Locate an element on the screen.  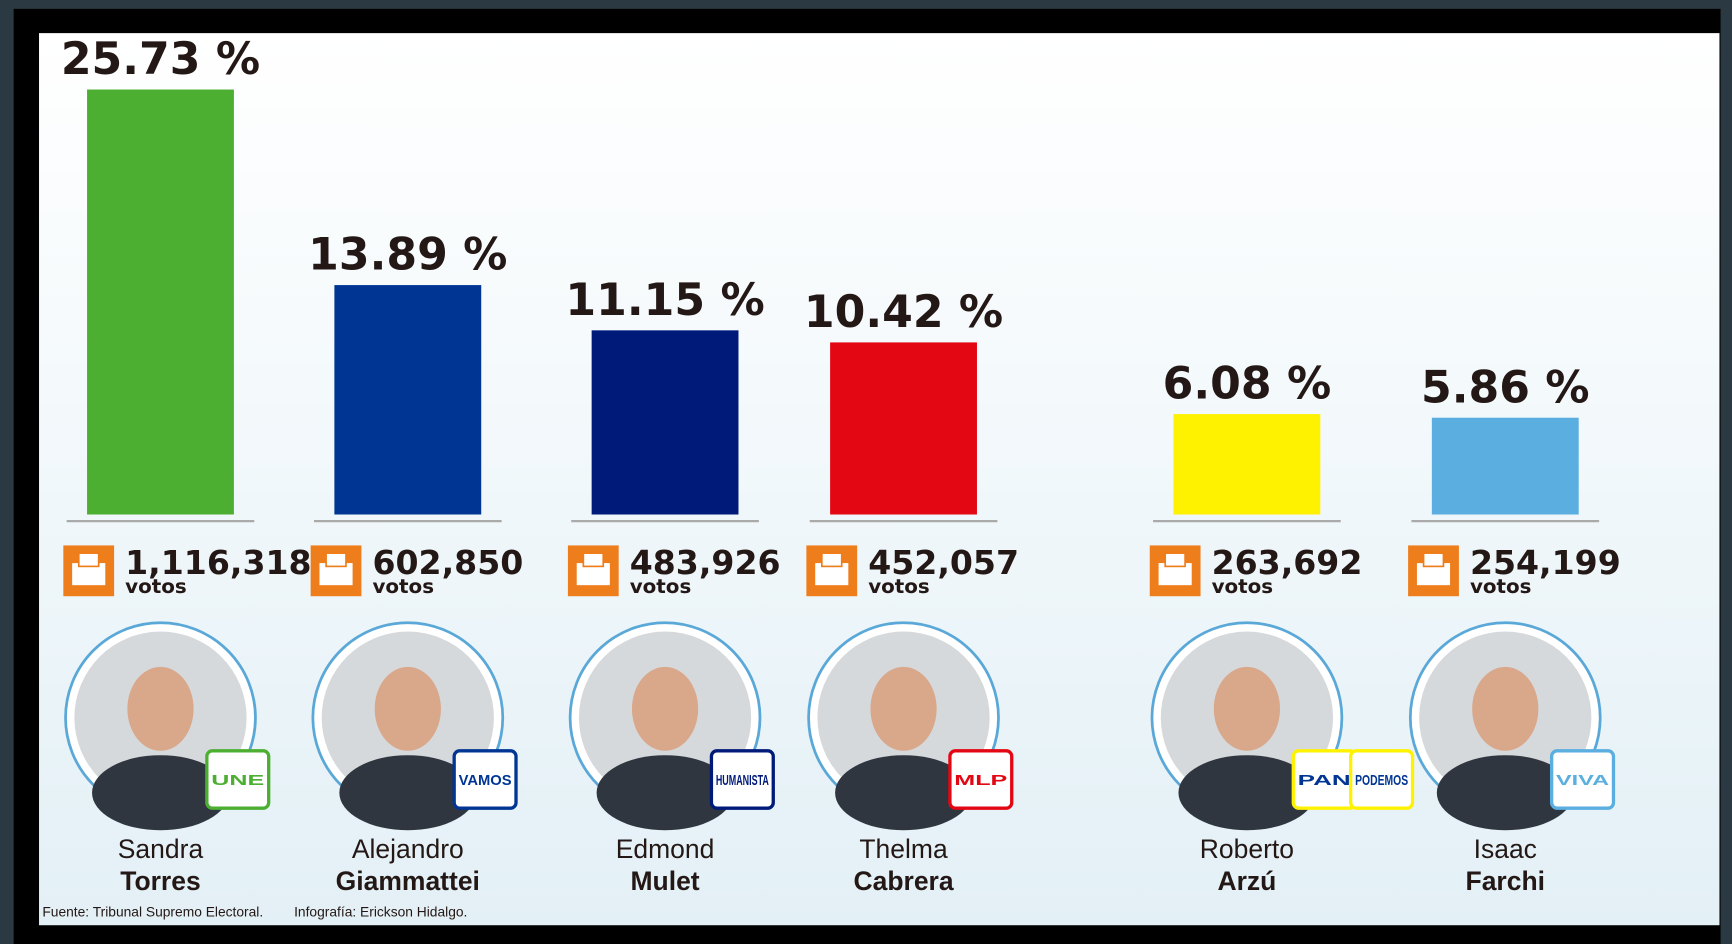
value-label: 10.42 % is located at coordinates (903, 312).